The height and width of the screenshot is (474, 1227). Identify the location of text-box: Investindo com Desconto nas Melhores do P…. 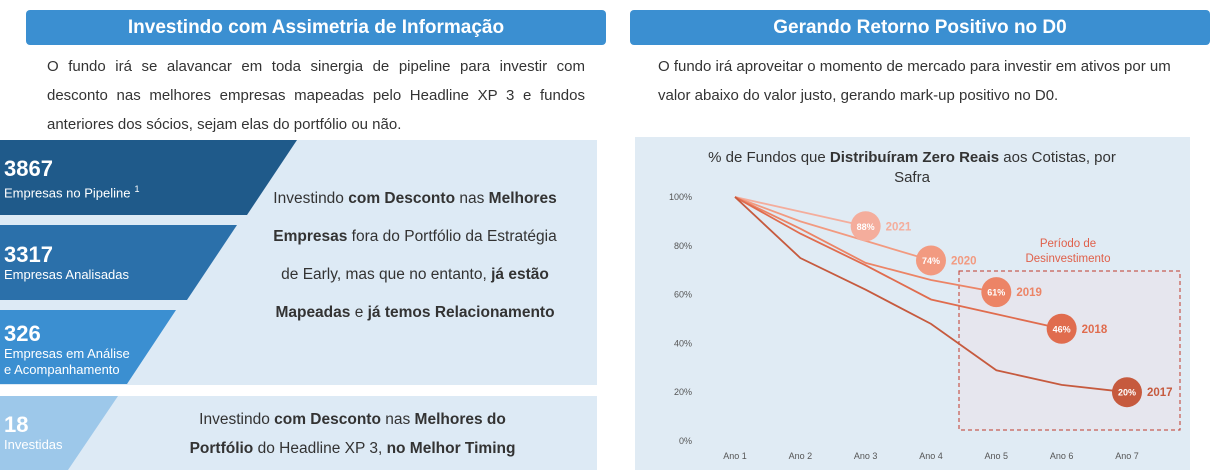
(352, 434).